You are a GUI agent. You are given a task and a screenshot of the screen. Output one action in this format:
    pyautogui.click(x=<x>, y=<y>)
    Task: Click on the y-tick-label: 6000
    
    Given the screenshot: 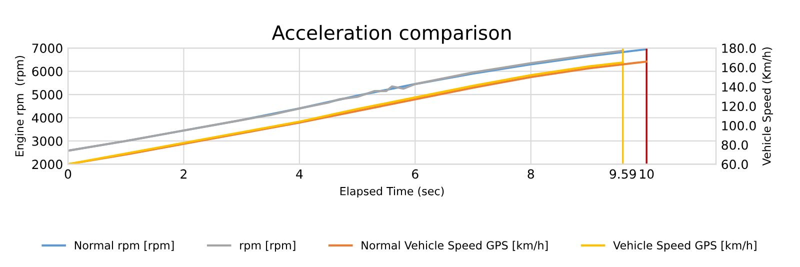 What is the action you would take?
    pyautogui.click(x=47, y=71)
    